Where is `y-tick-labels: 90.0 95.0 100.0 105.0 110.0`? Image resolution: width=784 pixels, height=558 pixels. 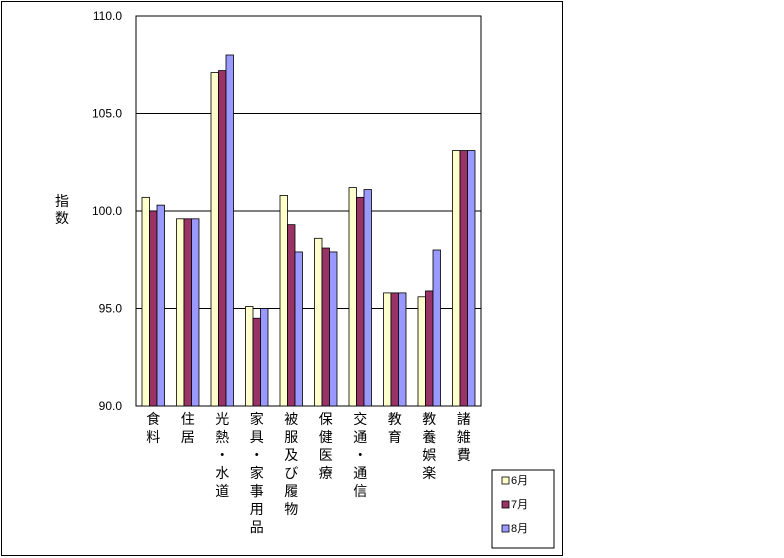 y-tick-labels: 90.0 95.0 100.0 105.0 110.0 is located at coordinates (107, 211).